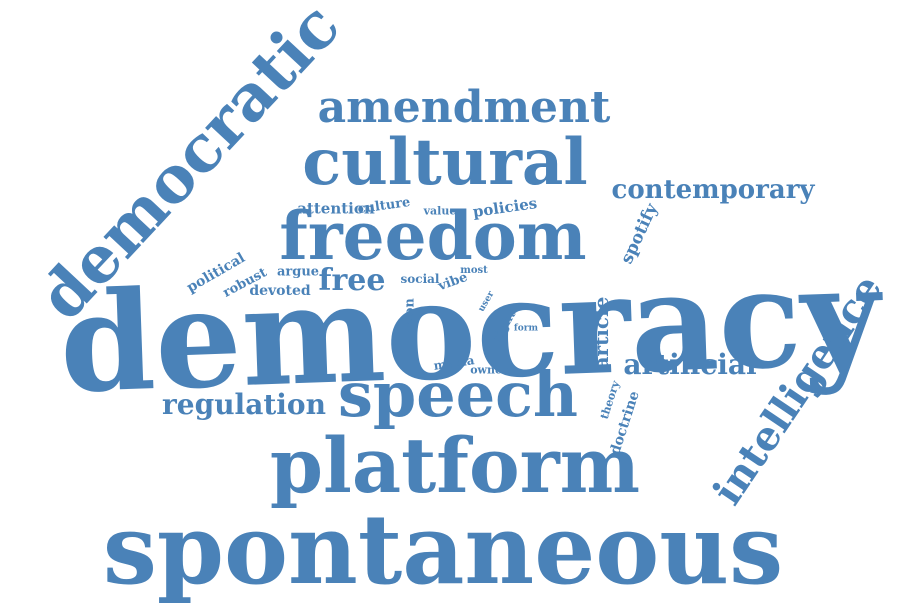 The width and height of the screenshot is (900, 605). I want to click on word-article: article, so click(601, 333).